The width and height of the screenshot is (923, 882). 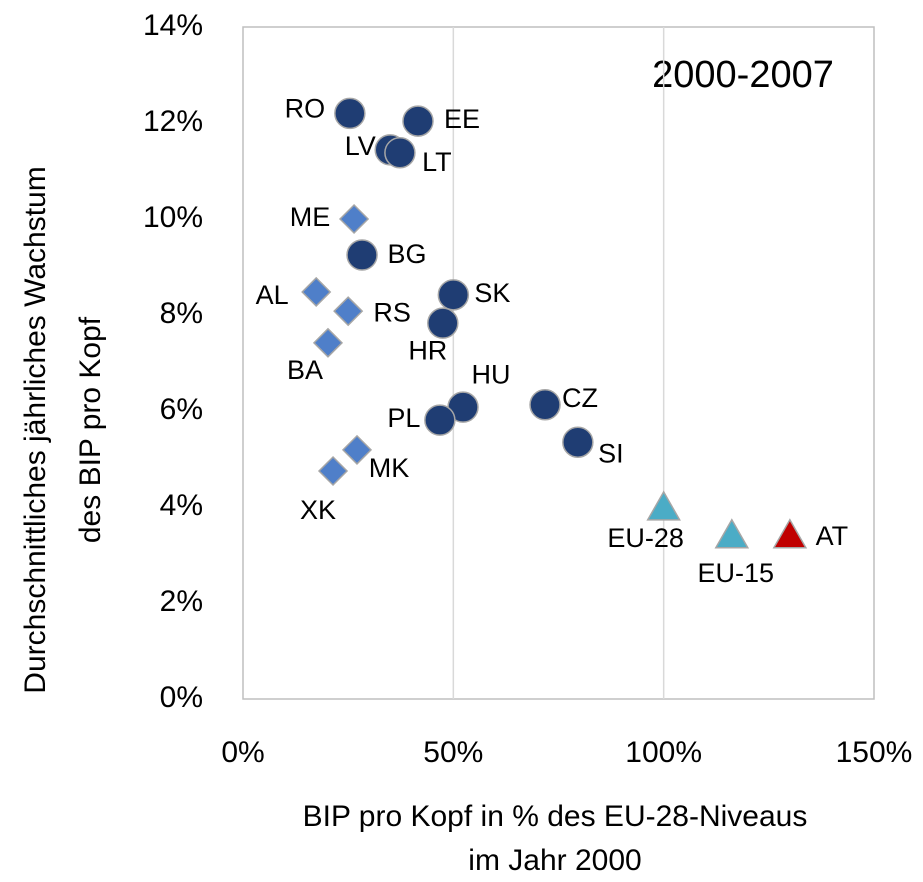 What do you see at coordinates (181, 601) in the screenshot?
I see `y-tick-label: 2%` at bounding box center [181, 601].